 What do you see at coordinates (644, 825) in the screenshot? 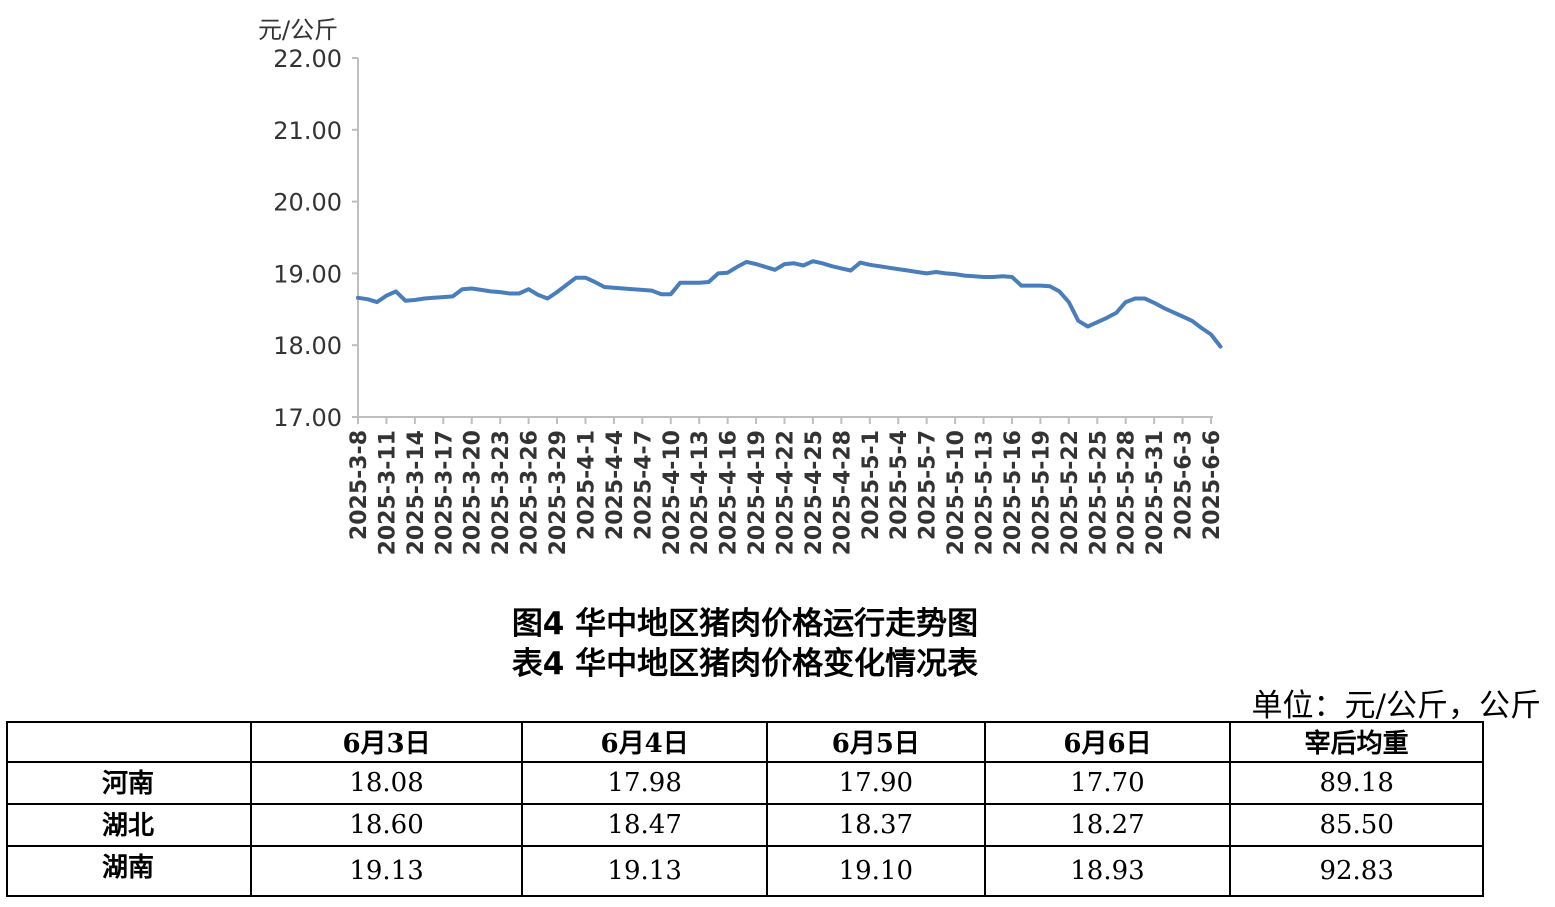
I see `value-cell: 18.47` at bounding box center [644, 825].